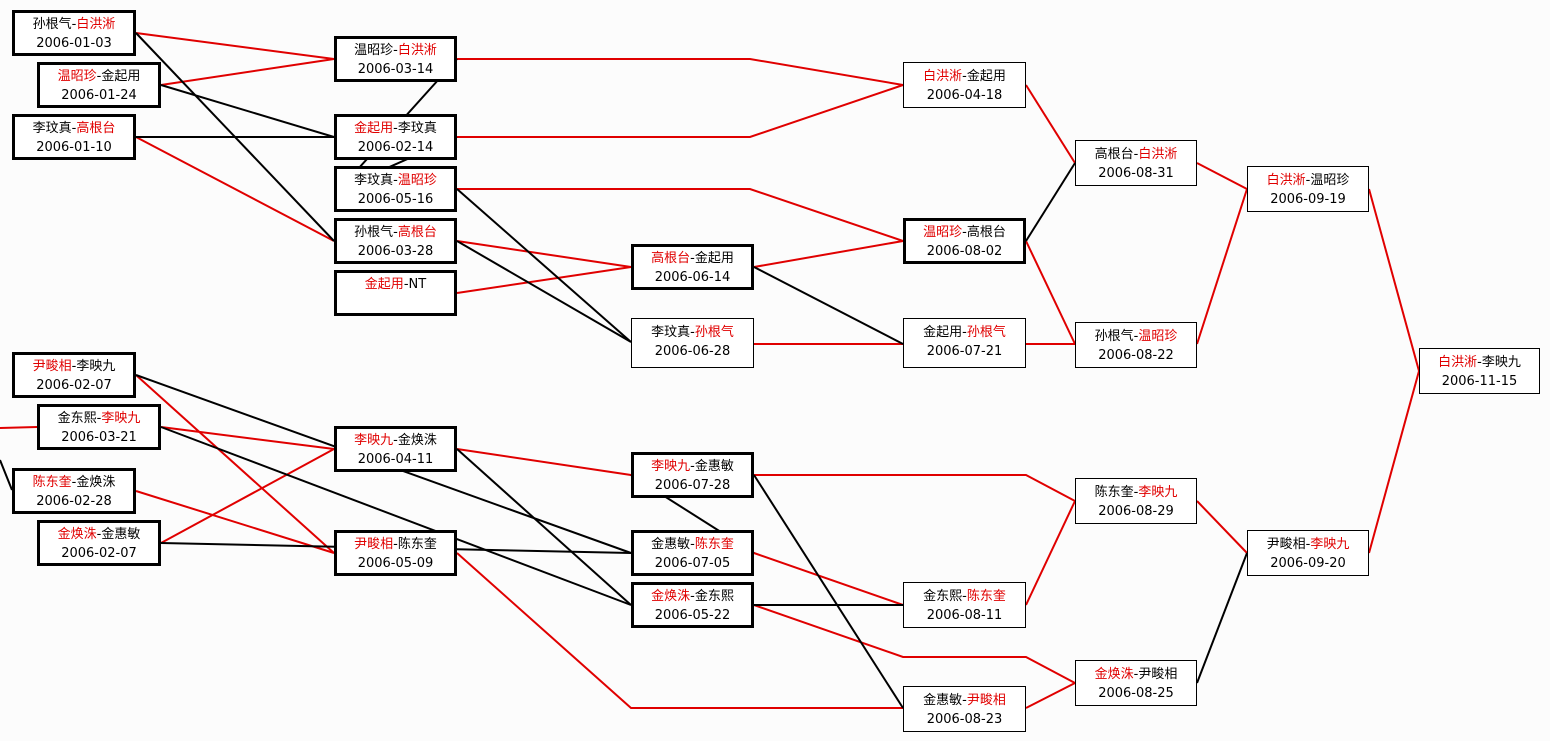 The width and height of the screenshot is (1550, 741). I want to click on match-date: 2006-01-24, so click(99, 95).